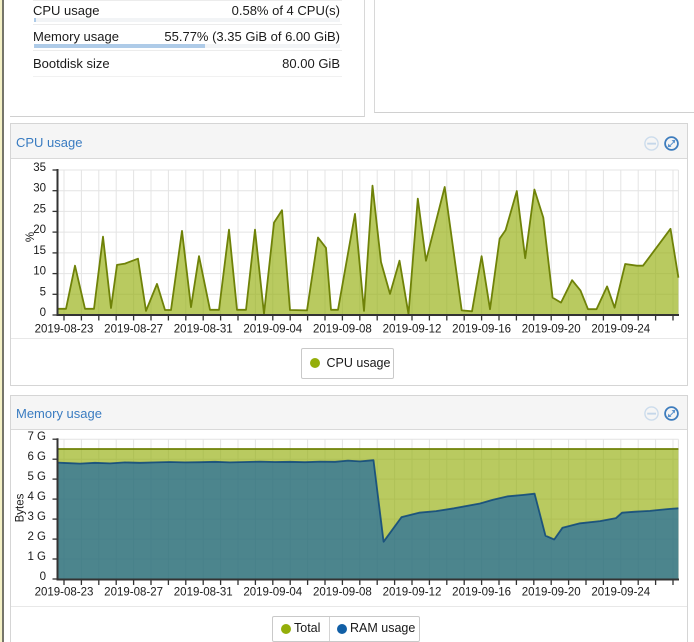  I want to click on svg-text: 20, so click(39, 230).